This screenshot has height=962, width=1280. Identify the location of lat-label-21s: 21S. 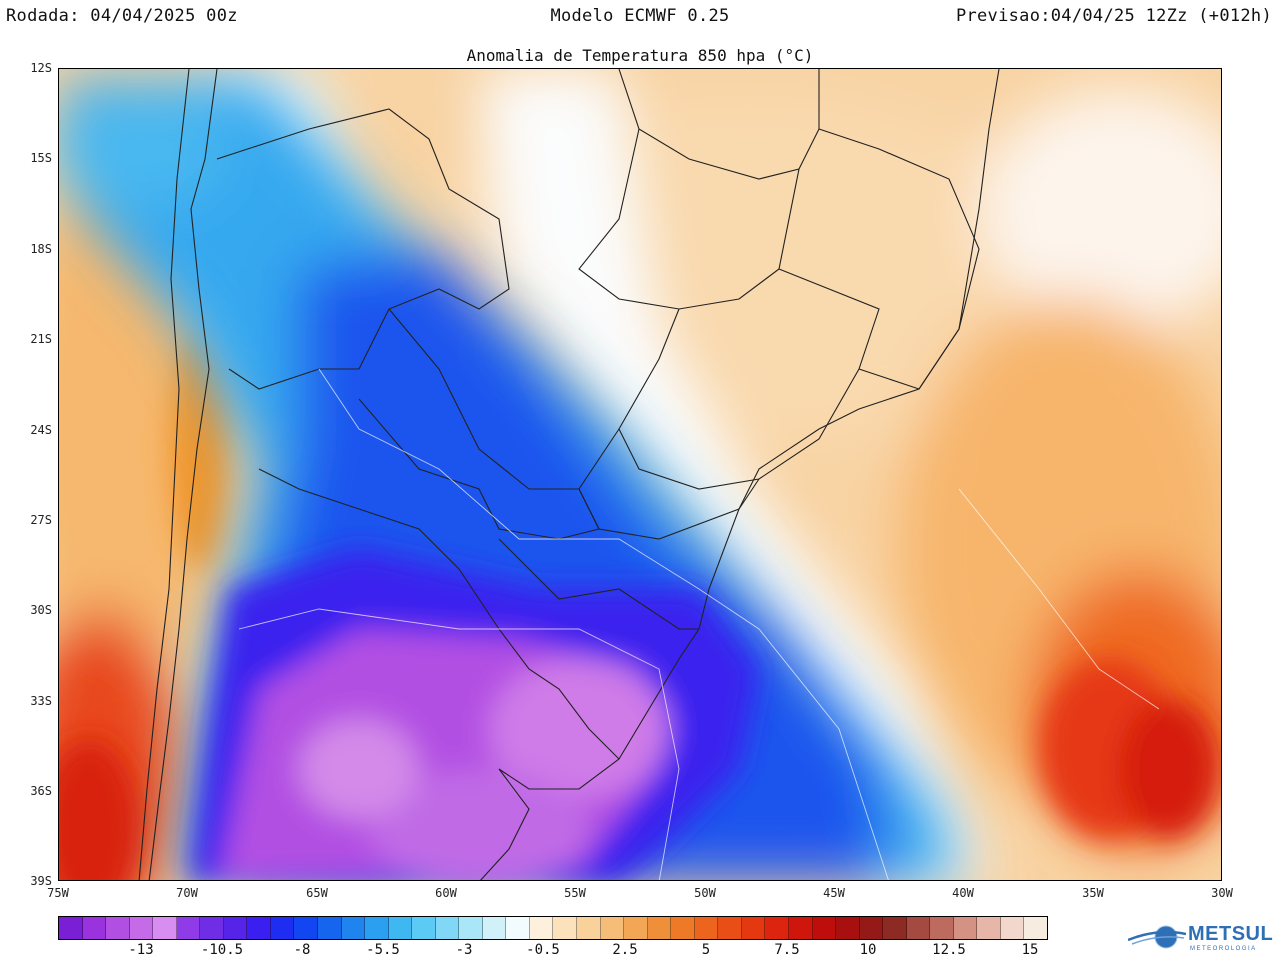
(41, 339).